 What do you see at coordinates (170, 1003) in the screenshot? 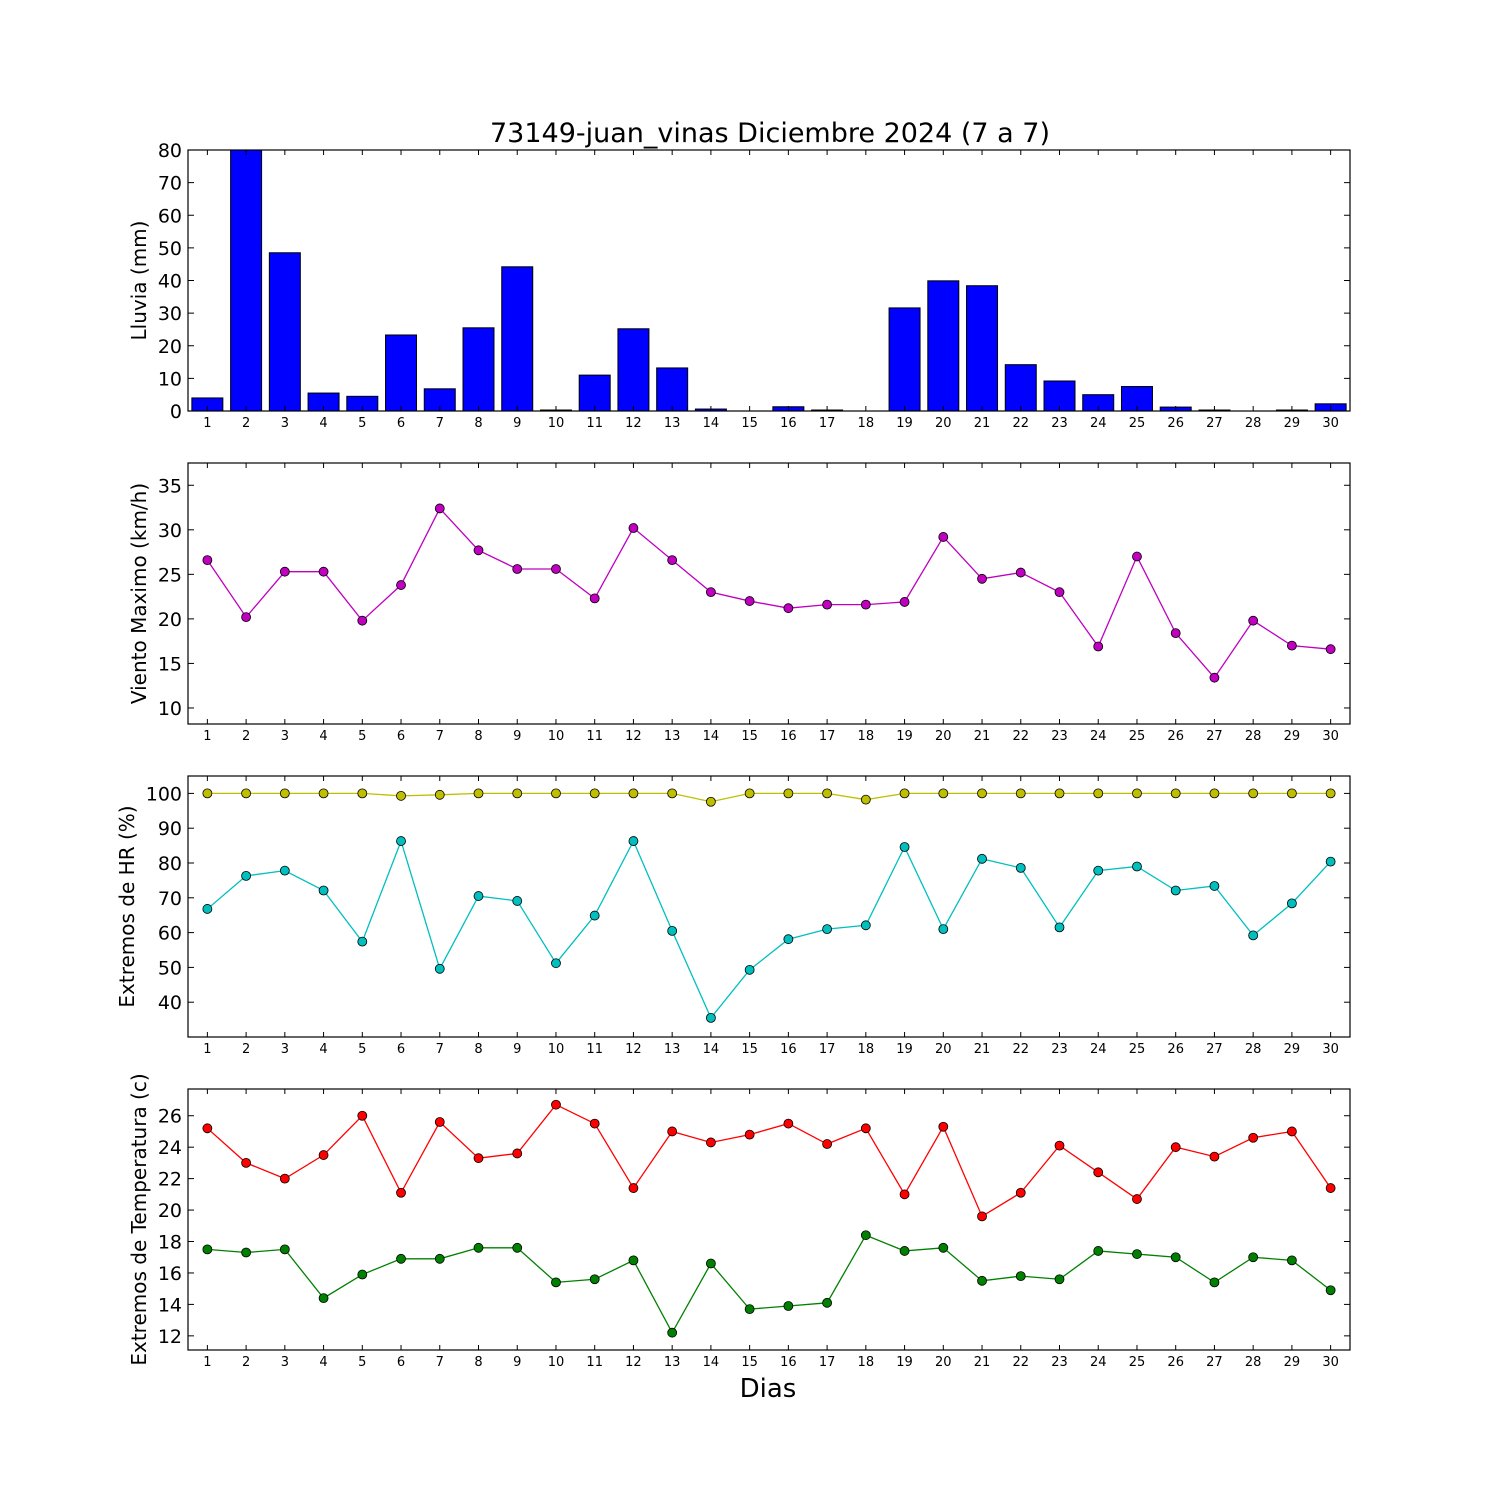
I see `y-tick-label: 40` at bounding box center [170, 1003].